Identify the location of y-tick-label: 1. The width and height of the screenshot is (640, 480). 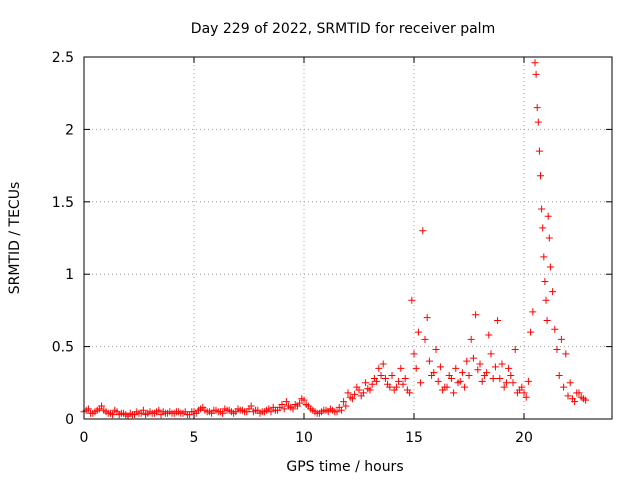
(69, 275).